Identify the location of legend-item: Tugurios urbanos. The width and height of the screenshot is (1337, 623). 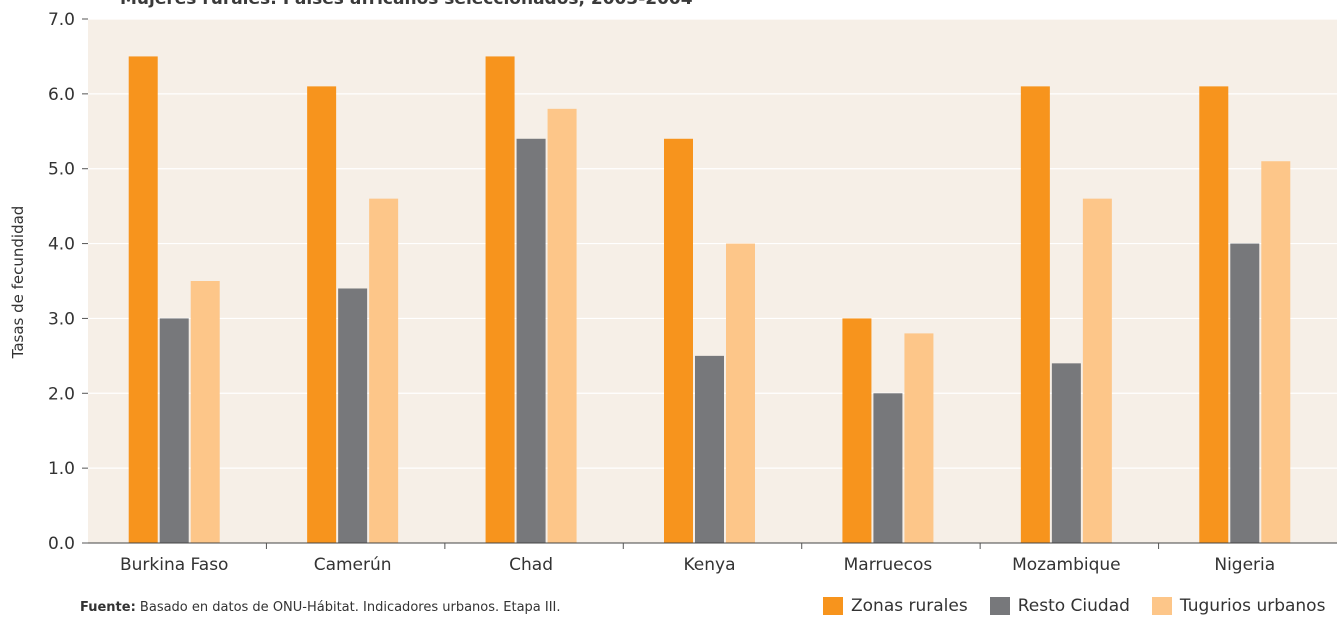
(1238, 606).